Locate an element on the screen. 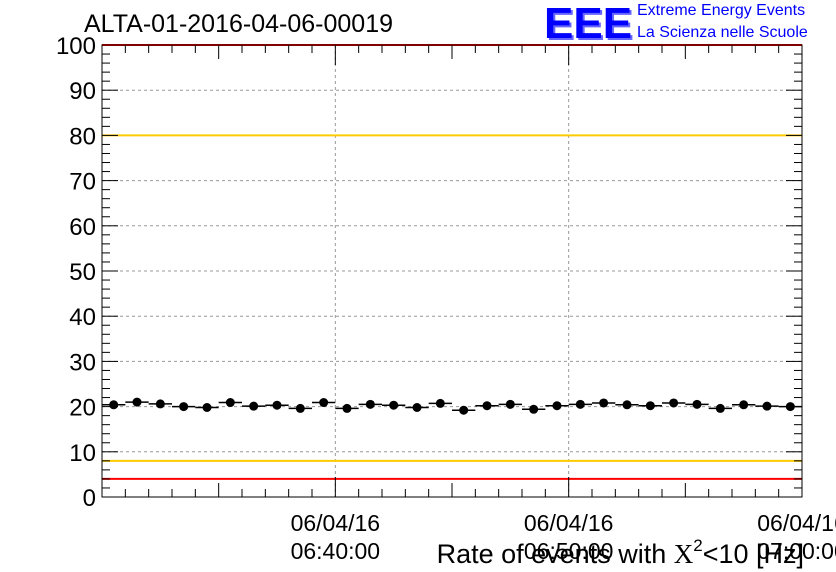 The height and width of the screenshot is (572, 836). y-tick-label: 40 is located at coordinates (82, 317).